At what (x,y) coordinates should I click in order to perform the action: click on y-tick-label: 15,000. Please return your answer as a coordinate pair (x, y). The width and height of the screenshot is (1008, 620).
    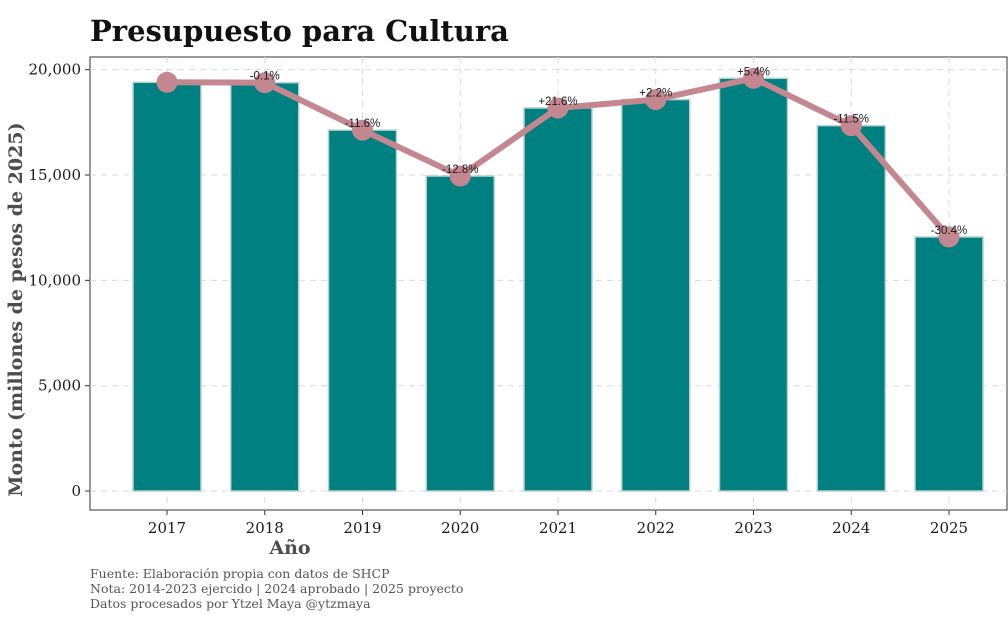
    Looking at the image, I should click on (55, 175).